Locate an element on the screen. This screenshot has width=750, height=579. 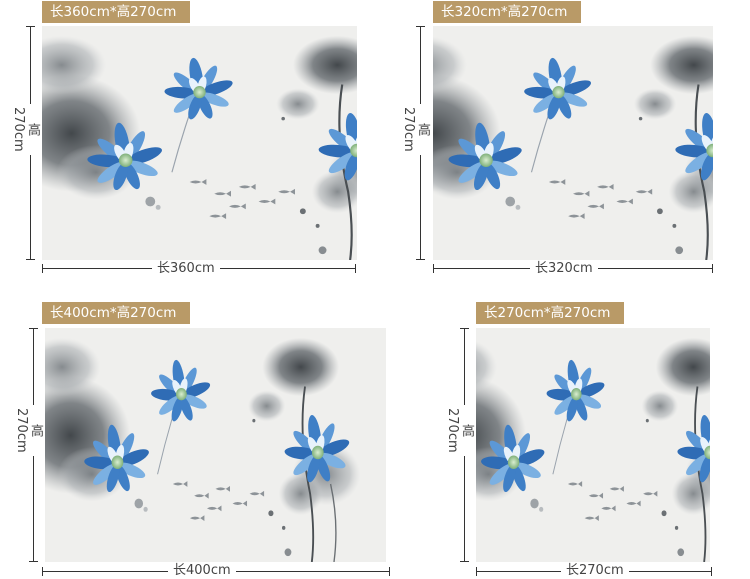
size-tag: 长400cm*高270cm is located at coordinates (116, 313).